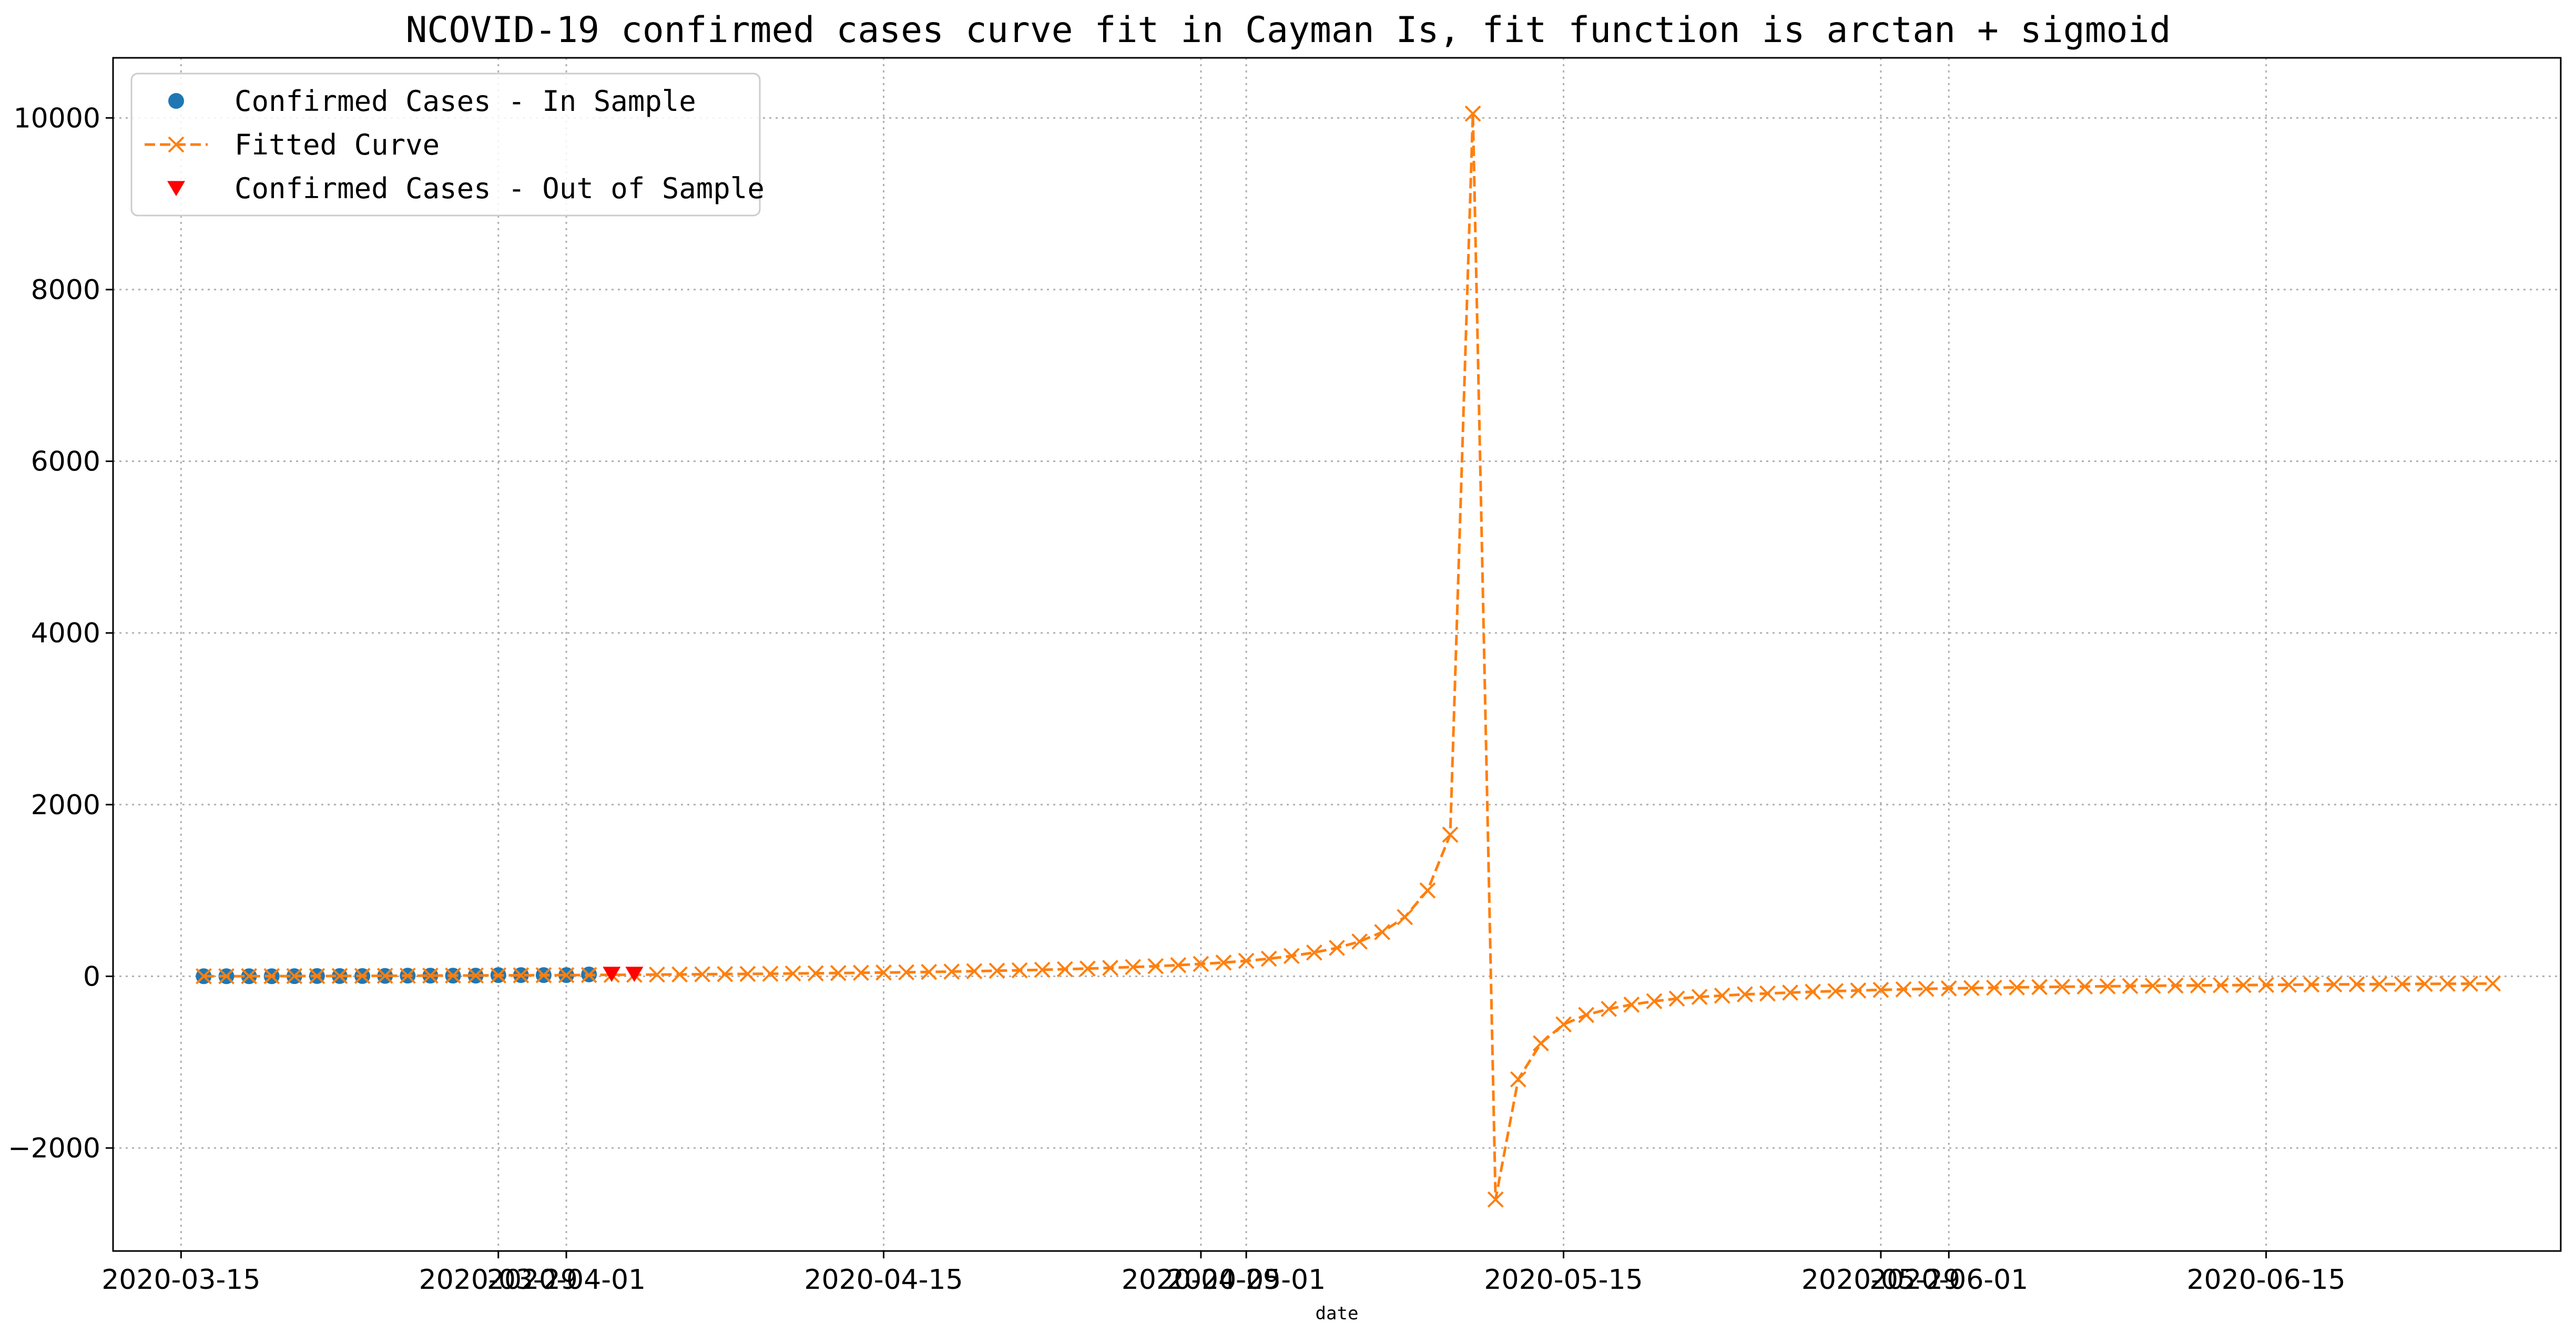 This screenshot has height=1333, width=2576. I want to click on x-tick-label: 2020-03-29, so click(499, 1280).